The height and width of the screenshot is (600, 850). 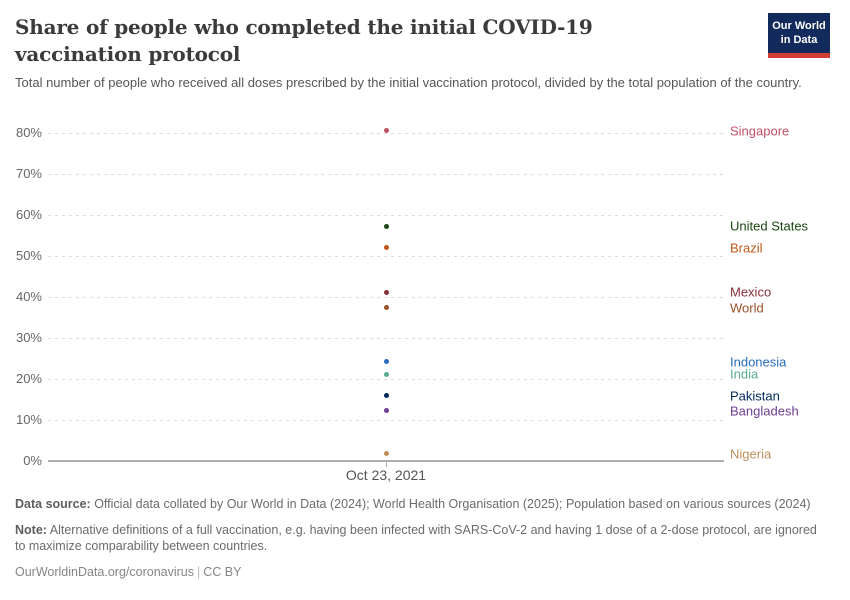 I want to click on data-source-label: Data source:, so click(x=53, y=504).